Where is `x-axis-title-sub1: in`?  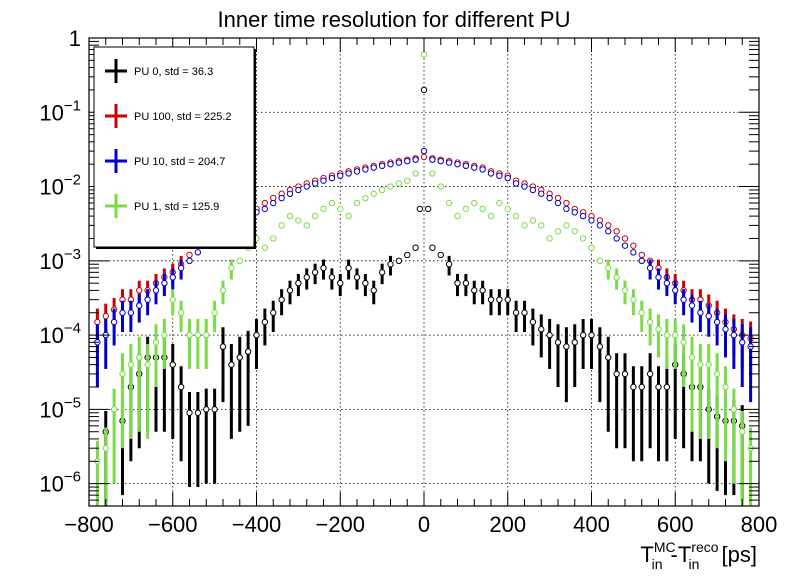 x-axis-title-sub1: in is located at coordinates (657, 564).